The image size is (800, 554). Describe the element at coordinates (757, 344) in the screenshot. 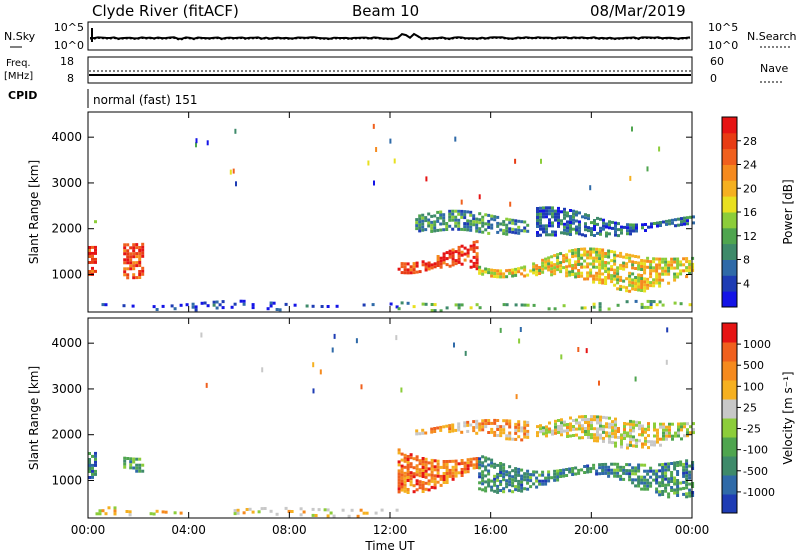

I see `colorbar-tick-label: 1000` at that location.